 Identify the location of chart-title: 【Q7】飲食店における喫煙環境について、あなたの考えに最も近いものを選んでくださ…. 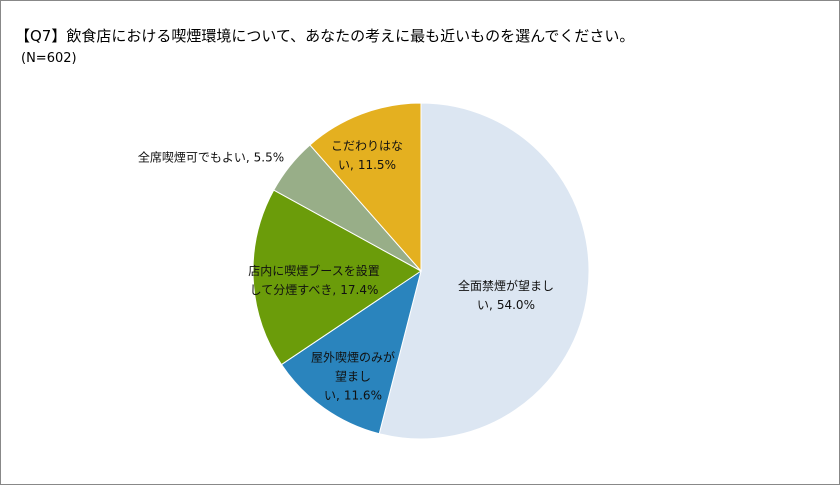
(325, 36).